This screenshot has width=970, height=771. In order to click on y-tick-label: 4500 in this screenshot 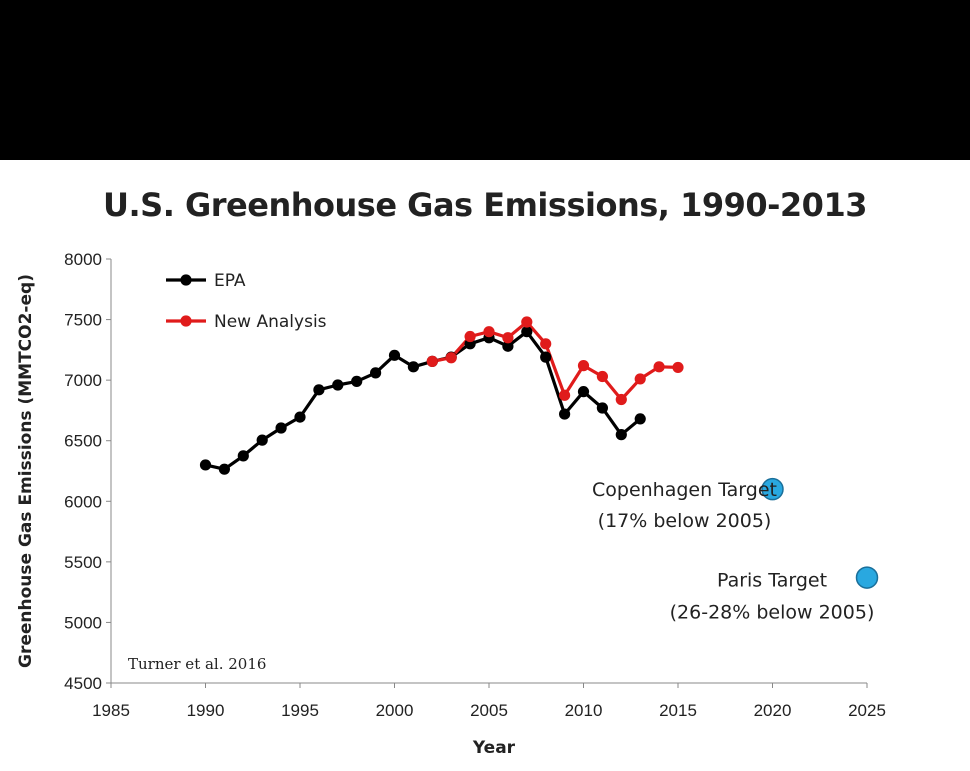, I will do `click(83, 683)`.